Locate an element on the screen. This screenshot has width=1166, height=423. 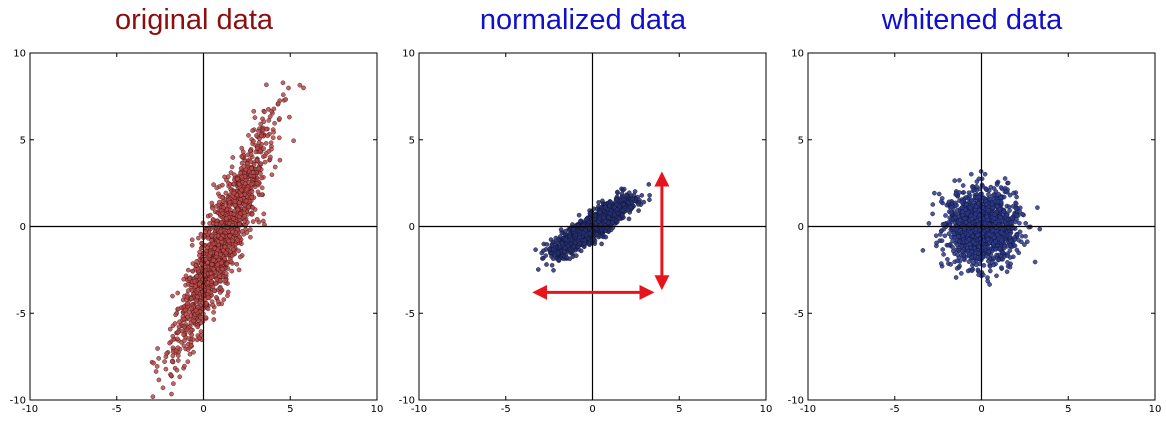
y-tick-label: 0 is located at coordinates (23, 227).